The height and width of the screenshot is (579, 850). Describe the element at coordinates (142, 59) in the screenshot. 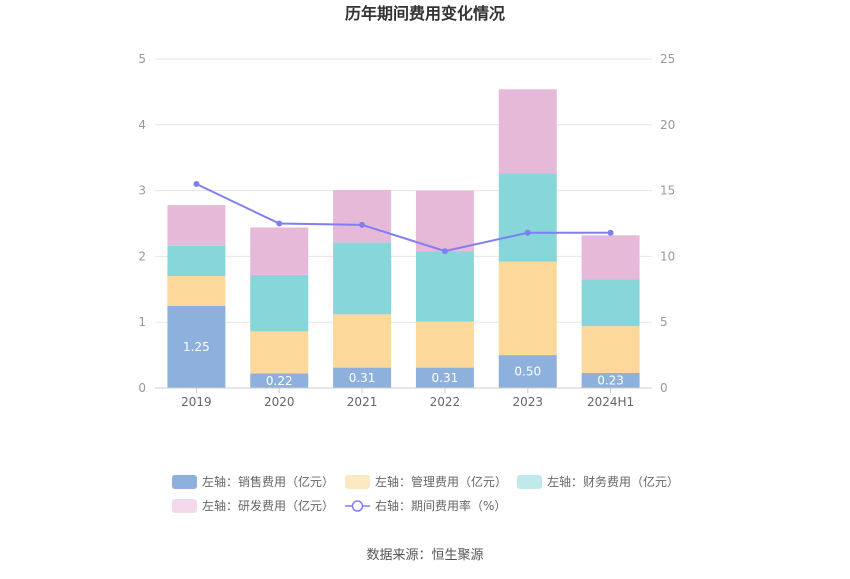

I see `left-tick-label: 5` at that location.